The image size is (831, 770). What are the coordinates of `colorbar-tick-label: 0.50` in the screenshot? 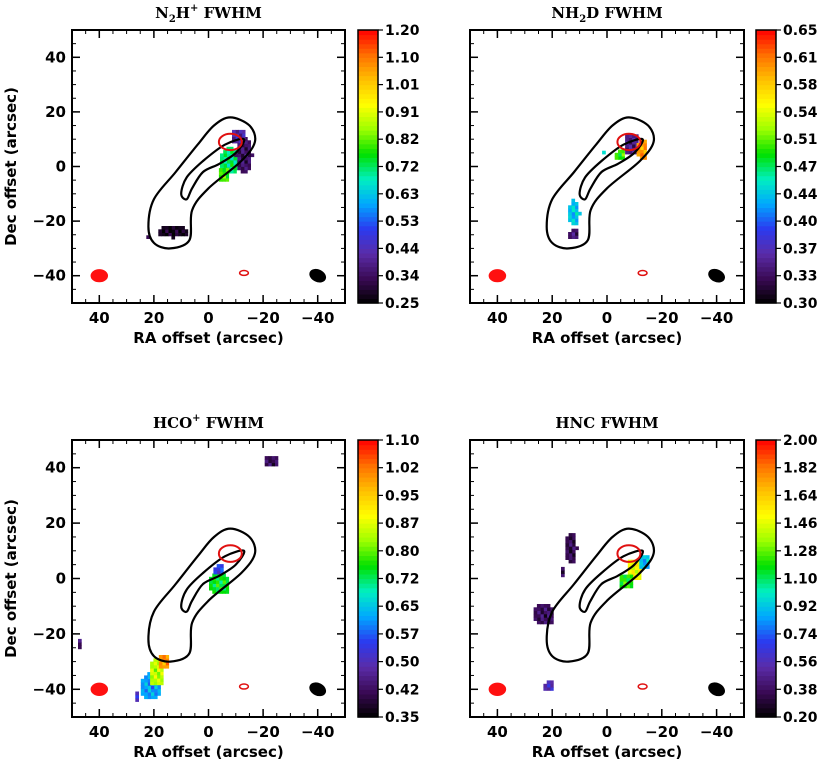 It's located at (402, 663).